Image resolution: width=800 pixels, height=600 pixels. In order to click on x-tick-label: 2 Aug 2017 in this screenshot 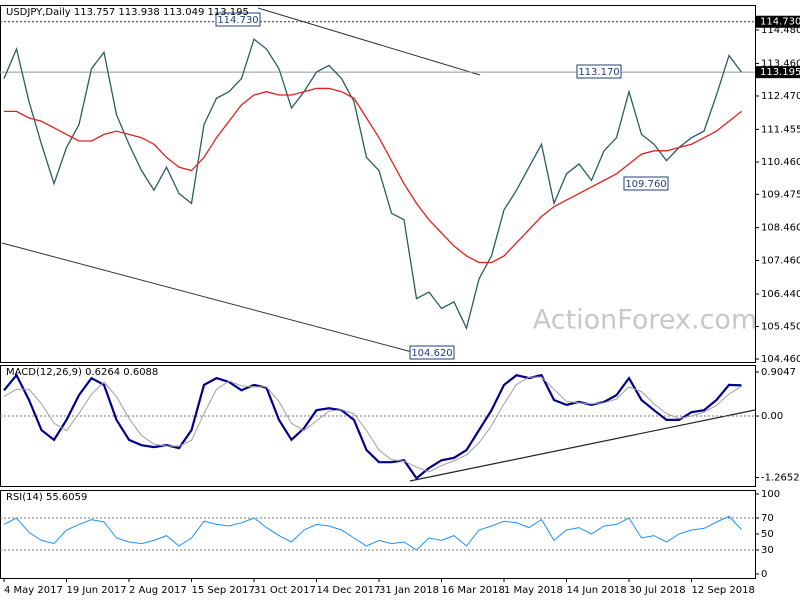, I will do `click(158, 590)`.